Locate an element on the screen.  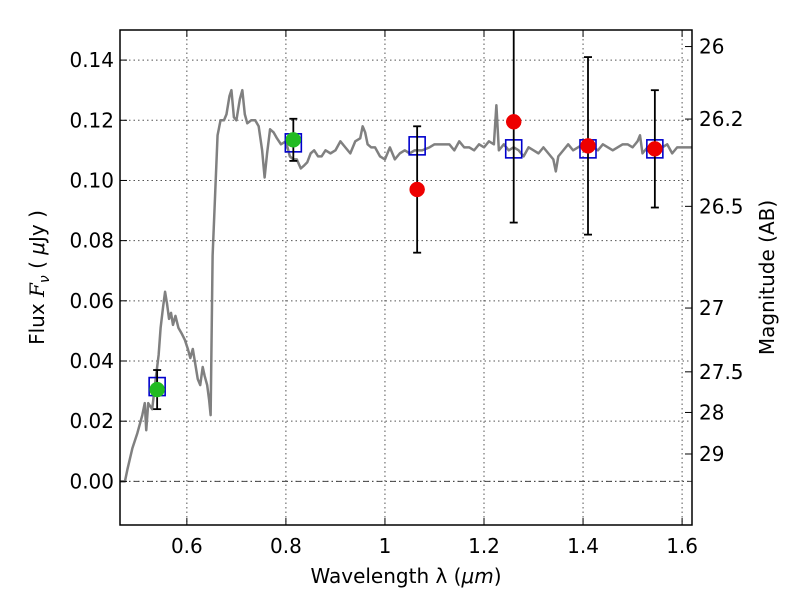
x-axis-title-suffix: ) is located at coordinates (498, 576).